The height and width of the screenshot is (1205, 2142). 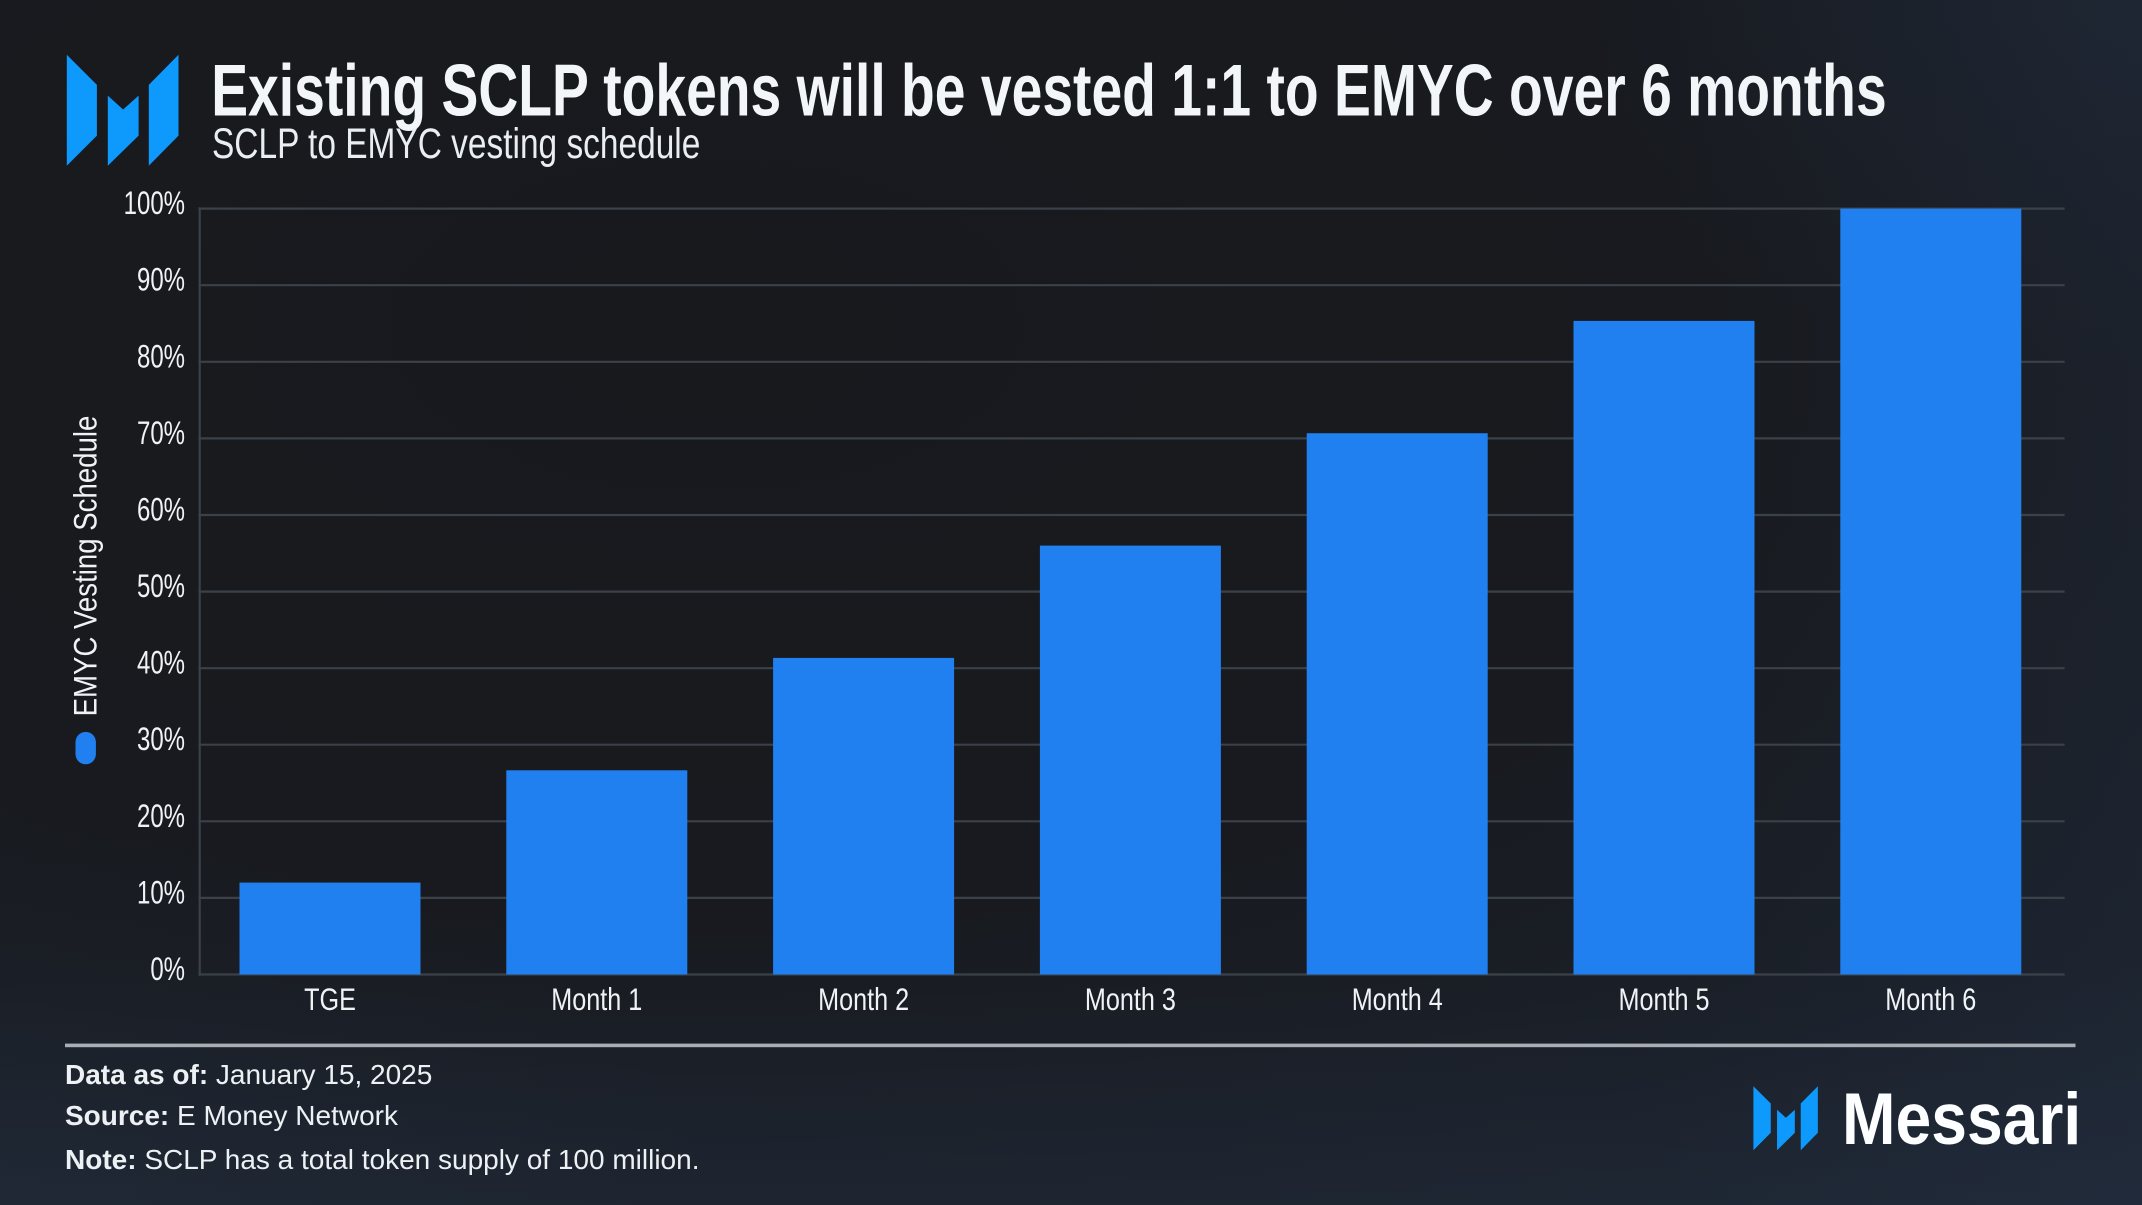 What do you see at coordinates (161, 662) in the screenshot?
I see `svg-text: 40%` at bounding box center [161, 662].